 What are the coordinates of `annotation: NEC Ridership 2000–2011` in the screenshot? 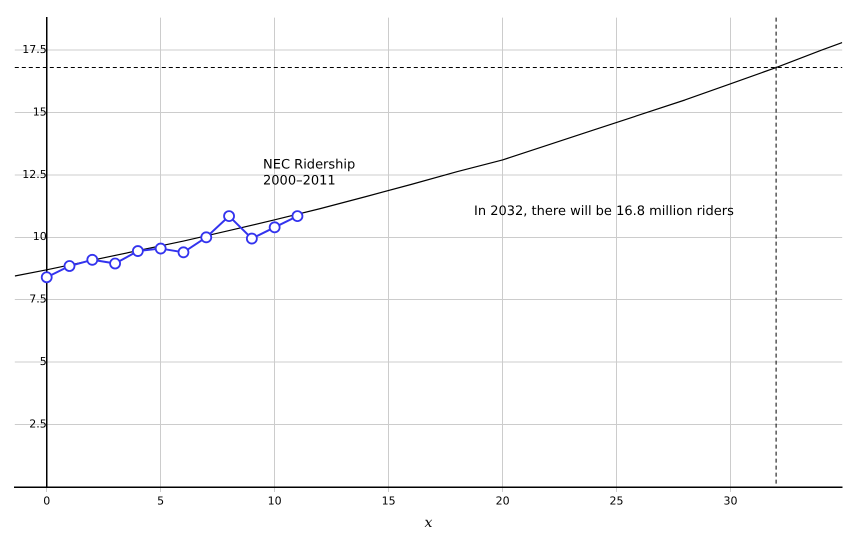 It's located at (309, 172).